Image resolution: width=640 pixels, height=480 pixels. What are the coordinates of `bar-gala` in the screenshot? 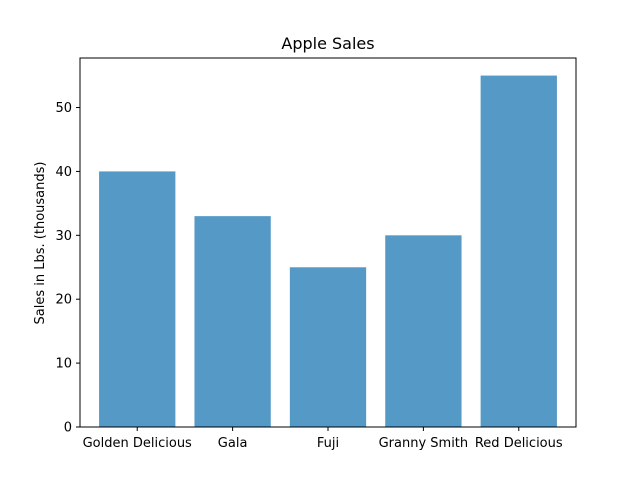 It's located at (232, 321).